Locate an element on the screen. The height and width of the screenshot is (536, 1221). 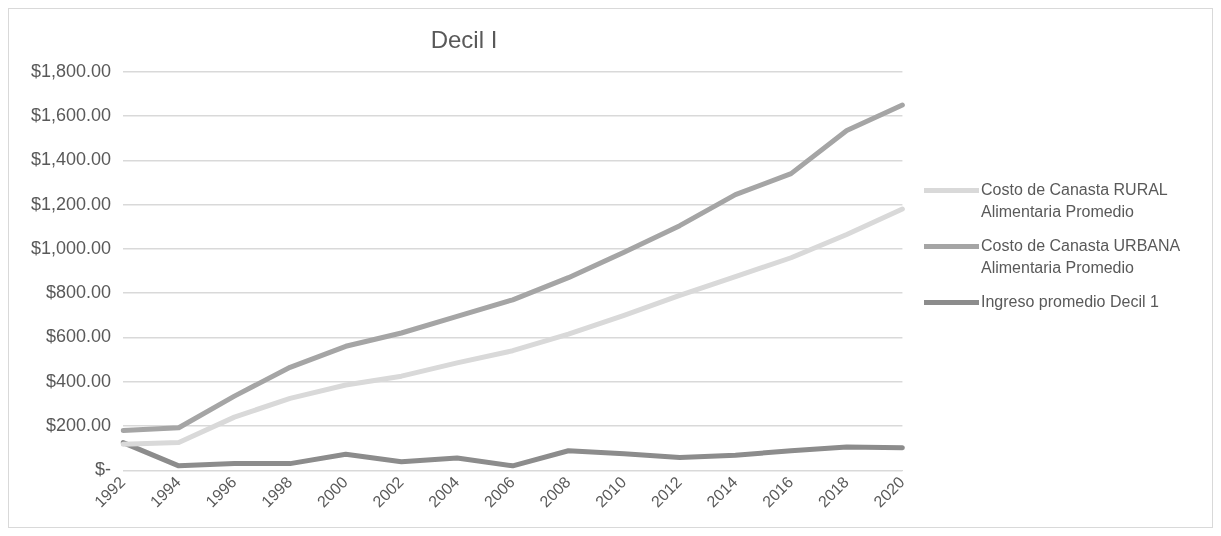
y-tick-label: $- is located at coordinates (103, 469).